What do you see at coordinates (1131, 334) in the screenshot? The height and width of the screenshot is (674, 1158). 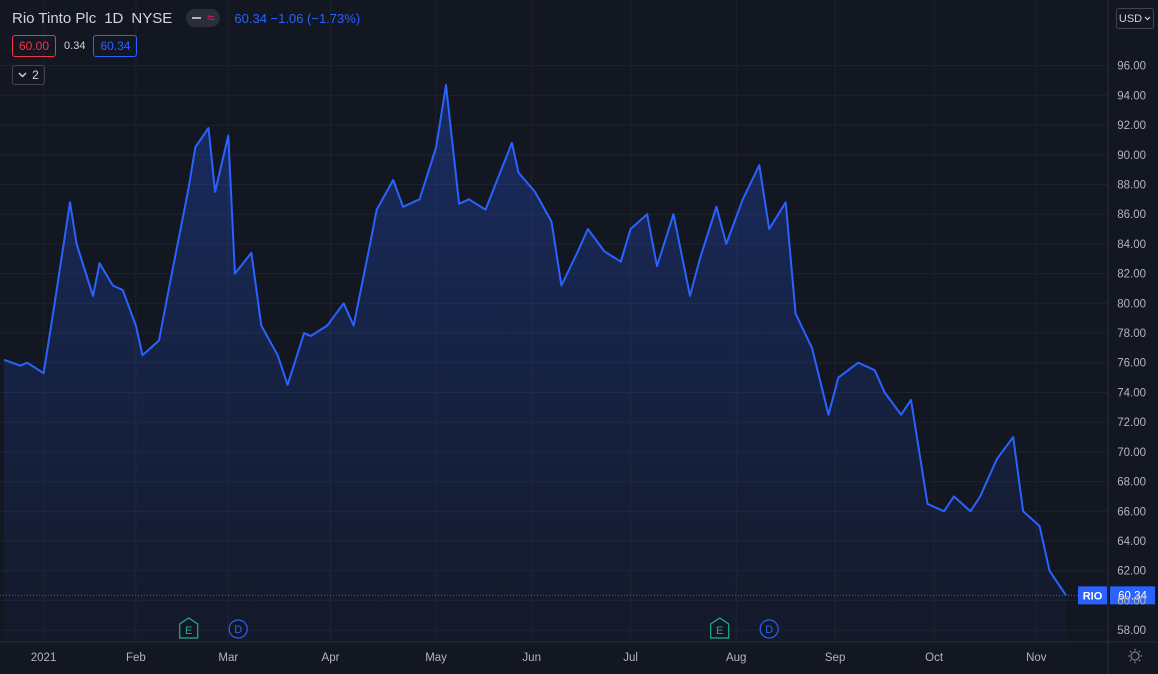 I see `y-tick-label: 78.00` at bounding box center [1131, 334].